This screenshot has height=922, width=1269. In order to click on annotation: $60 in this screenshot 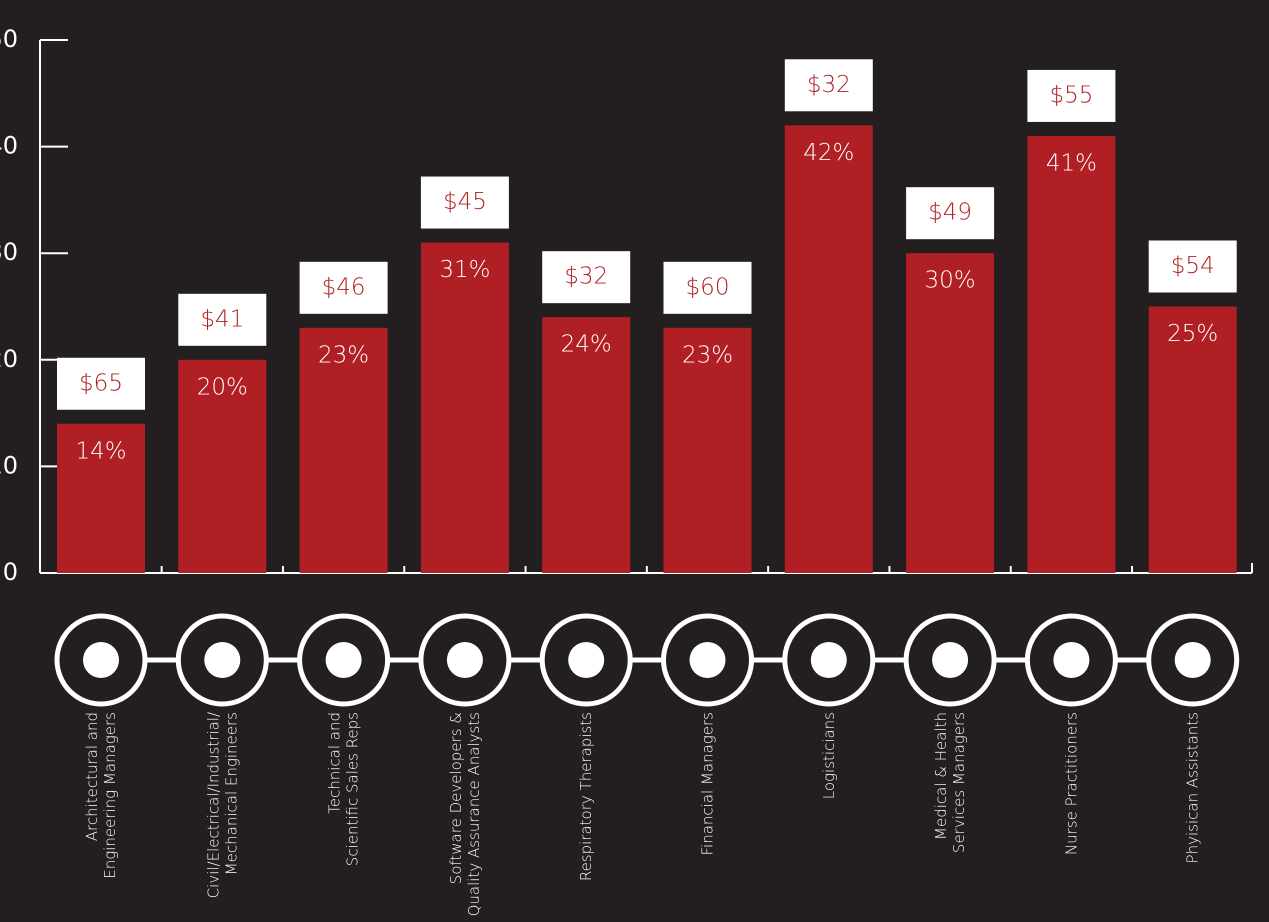, I will do `click(708, 287)`.